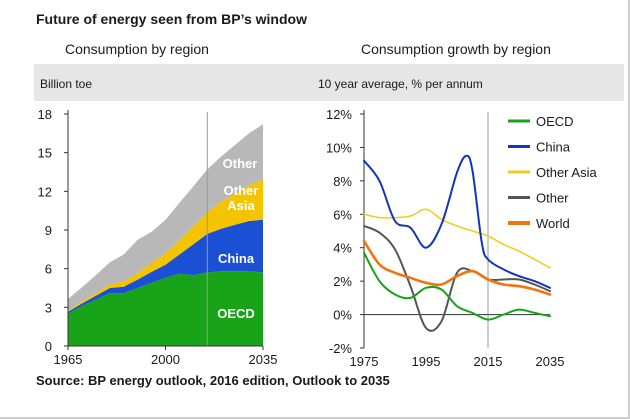 The height and width of the screenshot is (419, 630). What do you see at coordinates (48, 269) in the screenshot?
I see `y-tick-label: 6` at bounding box center [48, 269].